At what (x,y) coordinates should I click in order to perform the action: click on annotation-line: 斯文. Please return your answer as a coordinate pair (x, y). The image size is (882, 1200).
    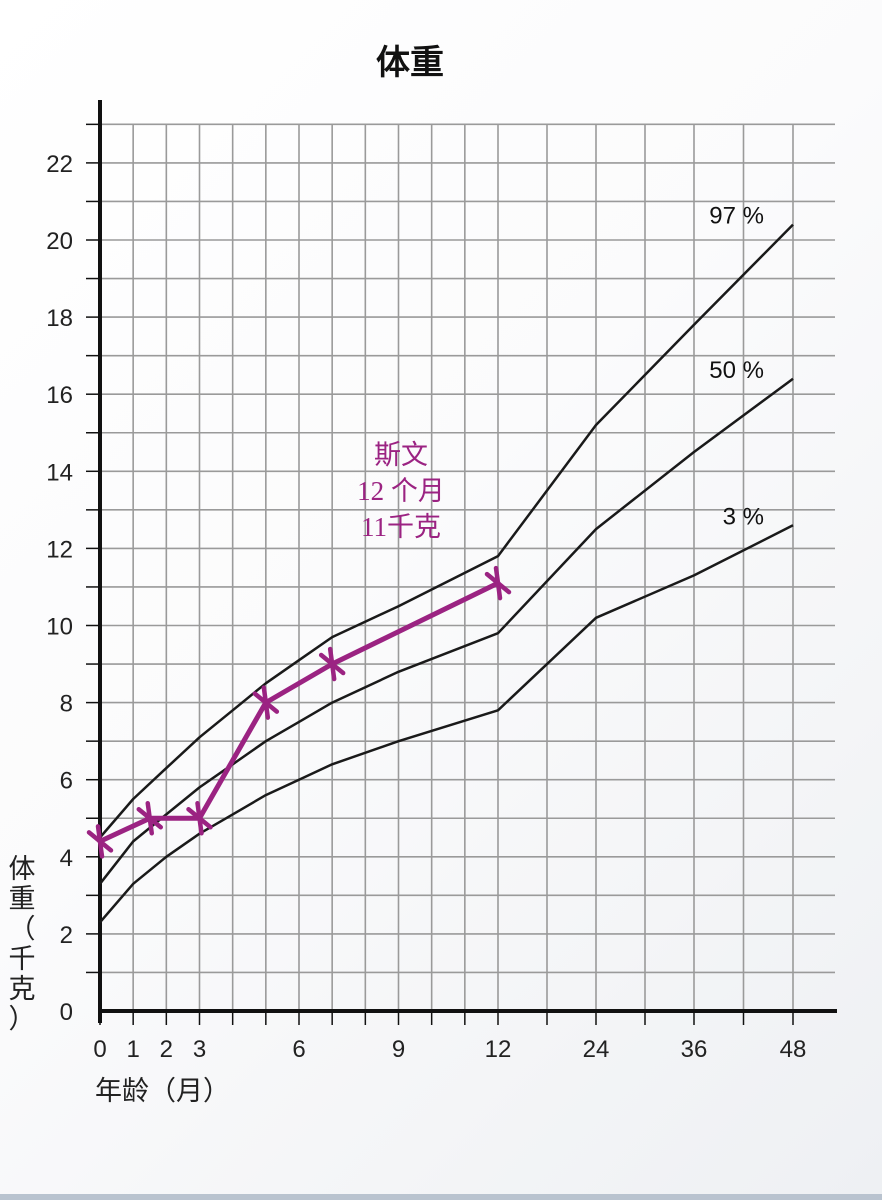
    Looking at the image, I should click on (401, 455).